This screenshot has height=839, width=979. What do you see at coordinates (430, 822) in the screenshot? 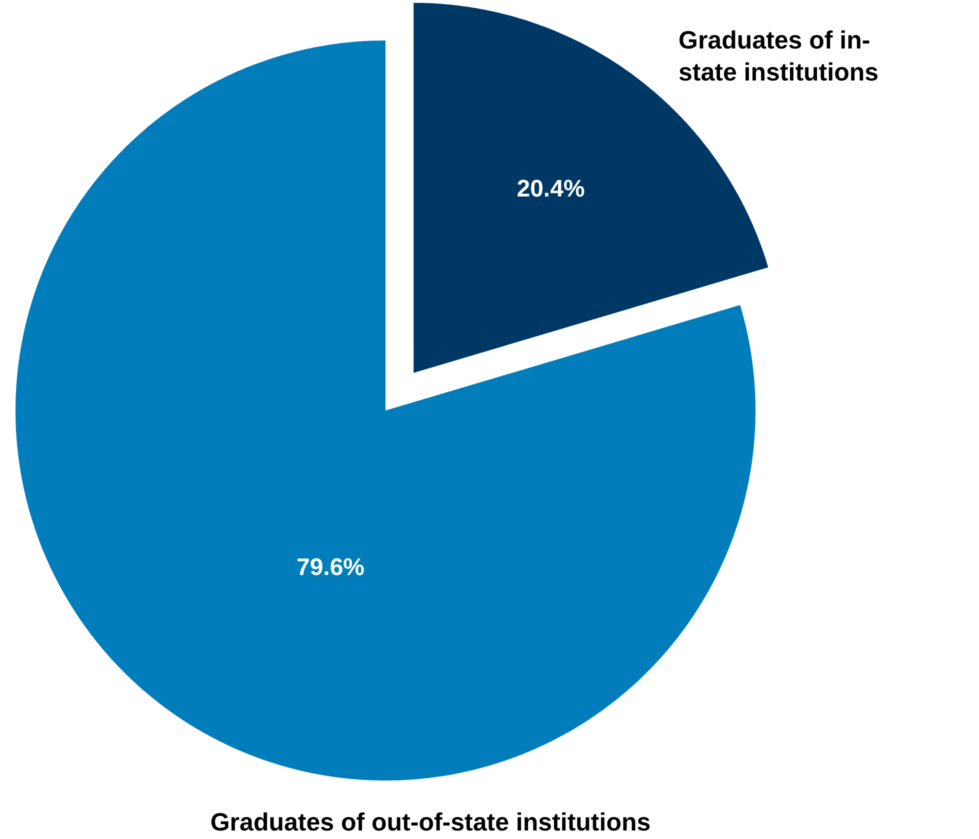
I see `slice-label: Graduates of out-of-state institutions` at bounding box center [430, 822].